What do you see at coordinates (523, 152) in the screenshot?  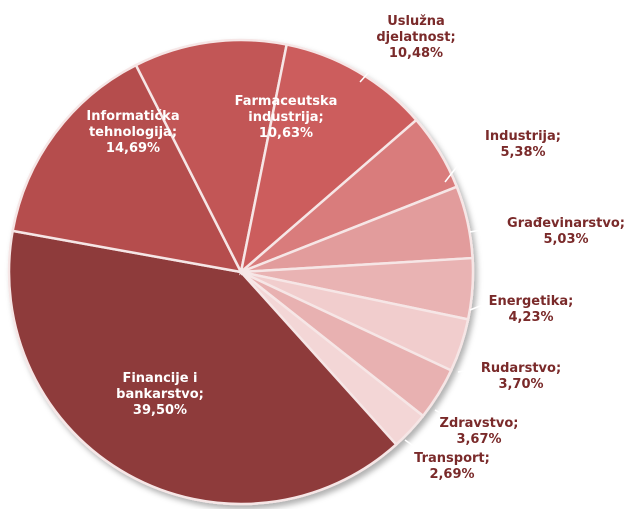 I see `value-label: 5,38%` at bounding box center [523, 152].